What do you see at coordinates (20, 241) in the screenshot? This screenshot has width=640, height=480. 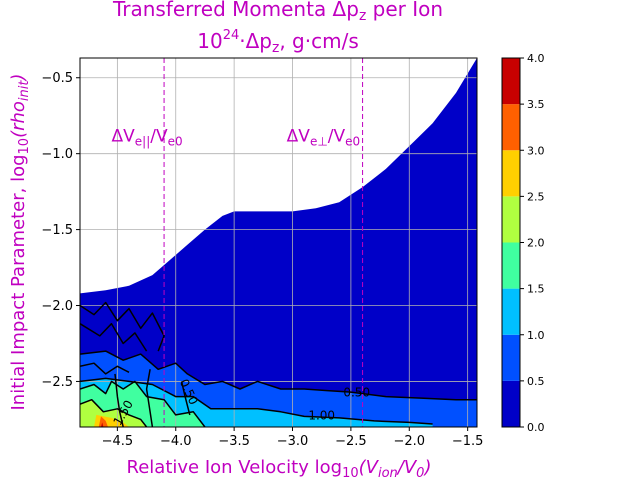 I see `y-axis-label: Initial Impact Parameter, log10(rhoinit)` at bounding box center [20, 241].